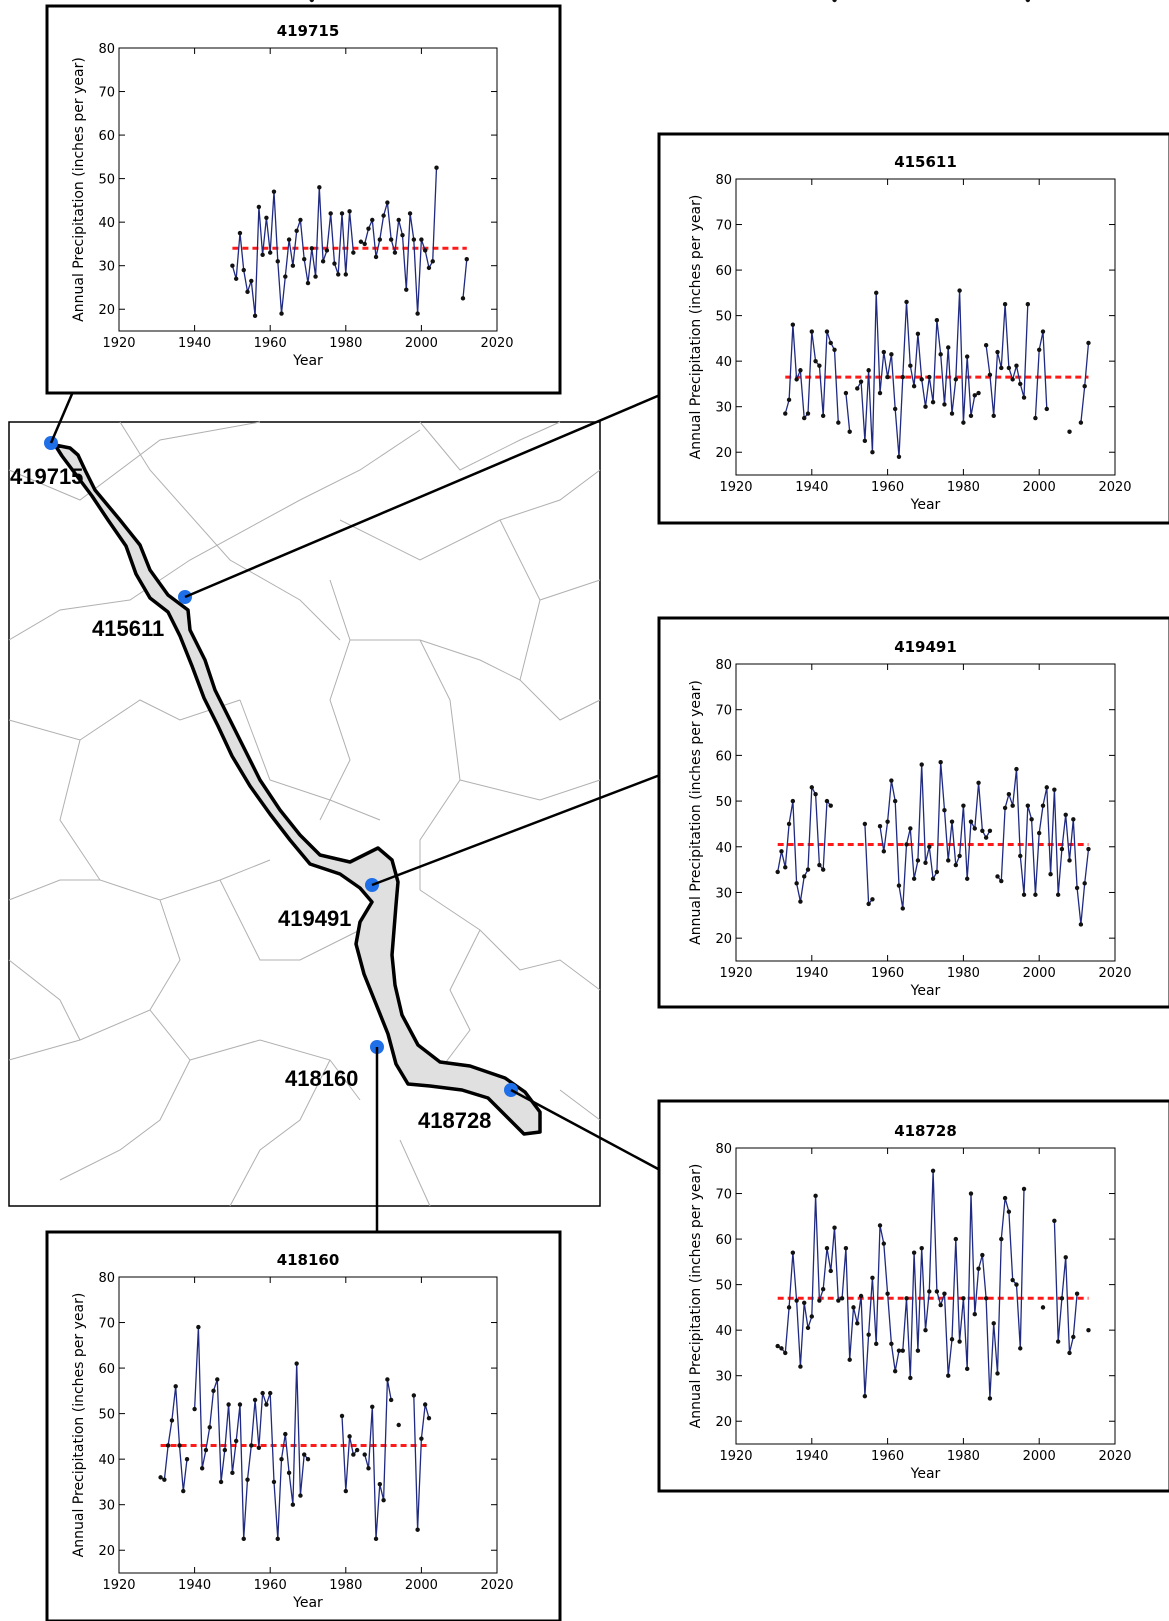  What do you see at coordinates (307, 361) in the screenshot?
I see `x-axis-label: Year` at bounding box center [307, 361].